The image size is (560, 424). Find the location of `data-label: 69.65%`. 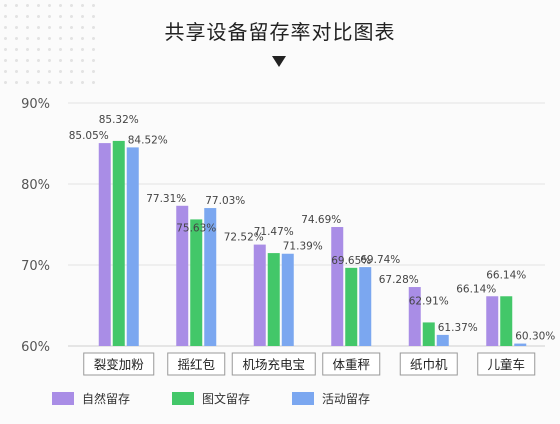

data-label: 69.65% is located at coordinates (351, 261).